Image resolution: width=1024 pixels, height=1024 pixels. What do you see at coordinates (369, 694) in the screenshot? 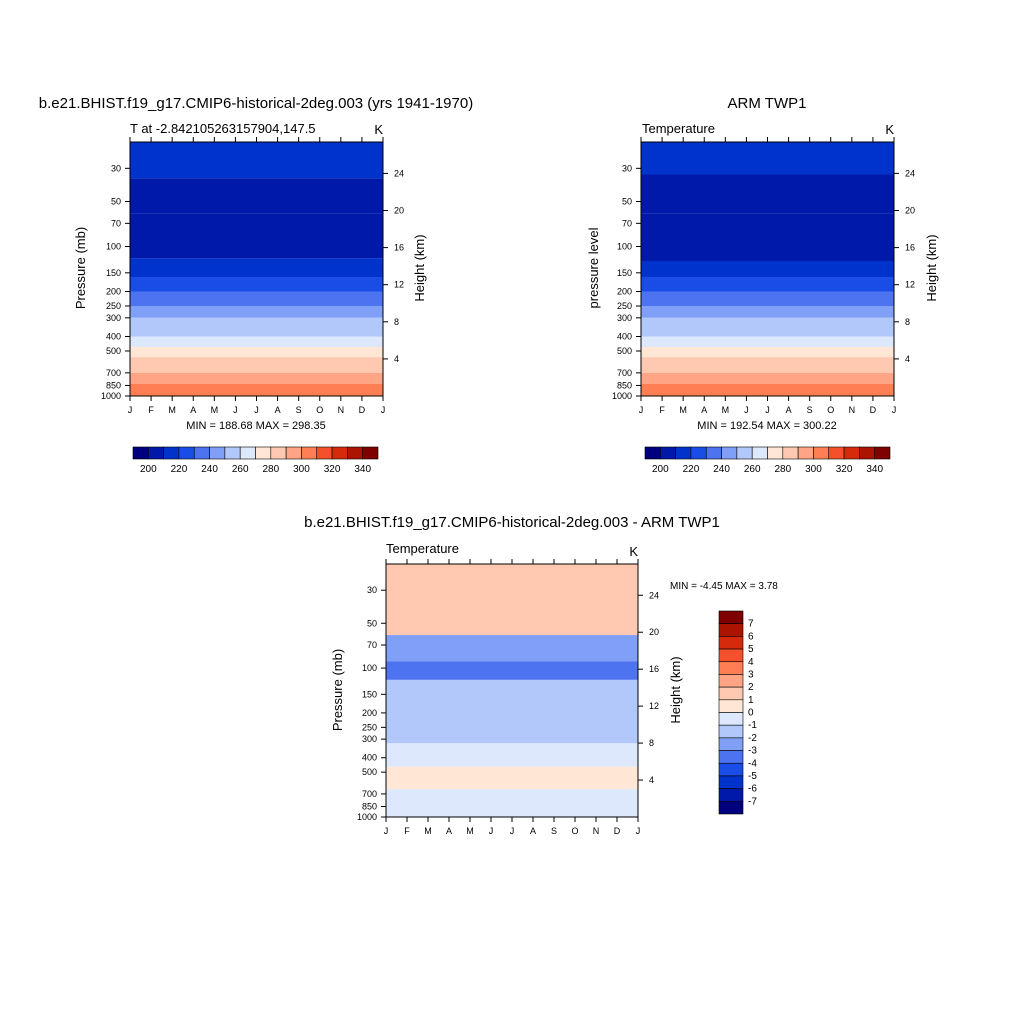
I see `y-tick-label: 150` at bounding box center [369, 694].